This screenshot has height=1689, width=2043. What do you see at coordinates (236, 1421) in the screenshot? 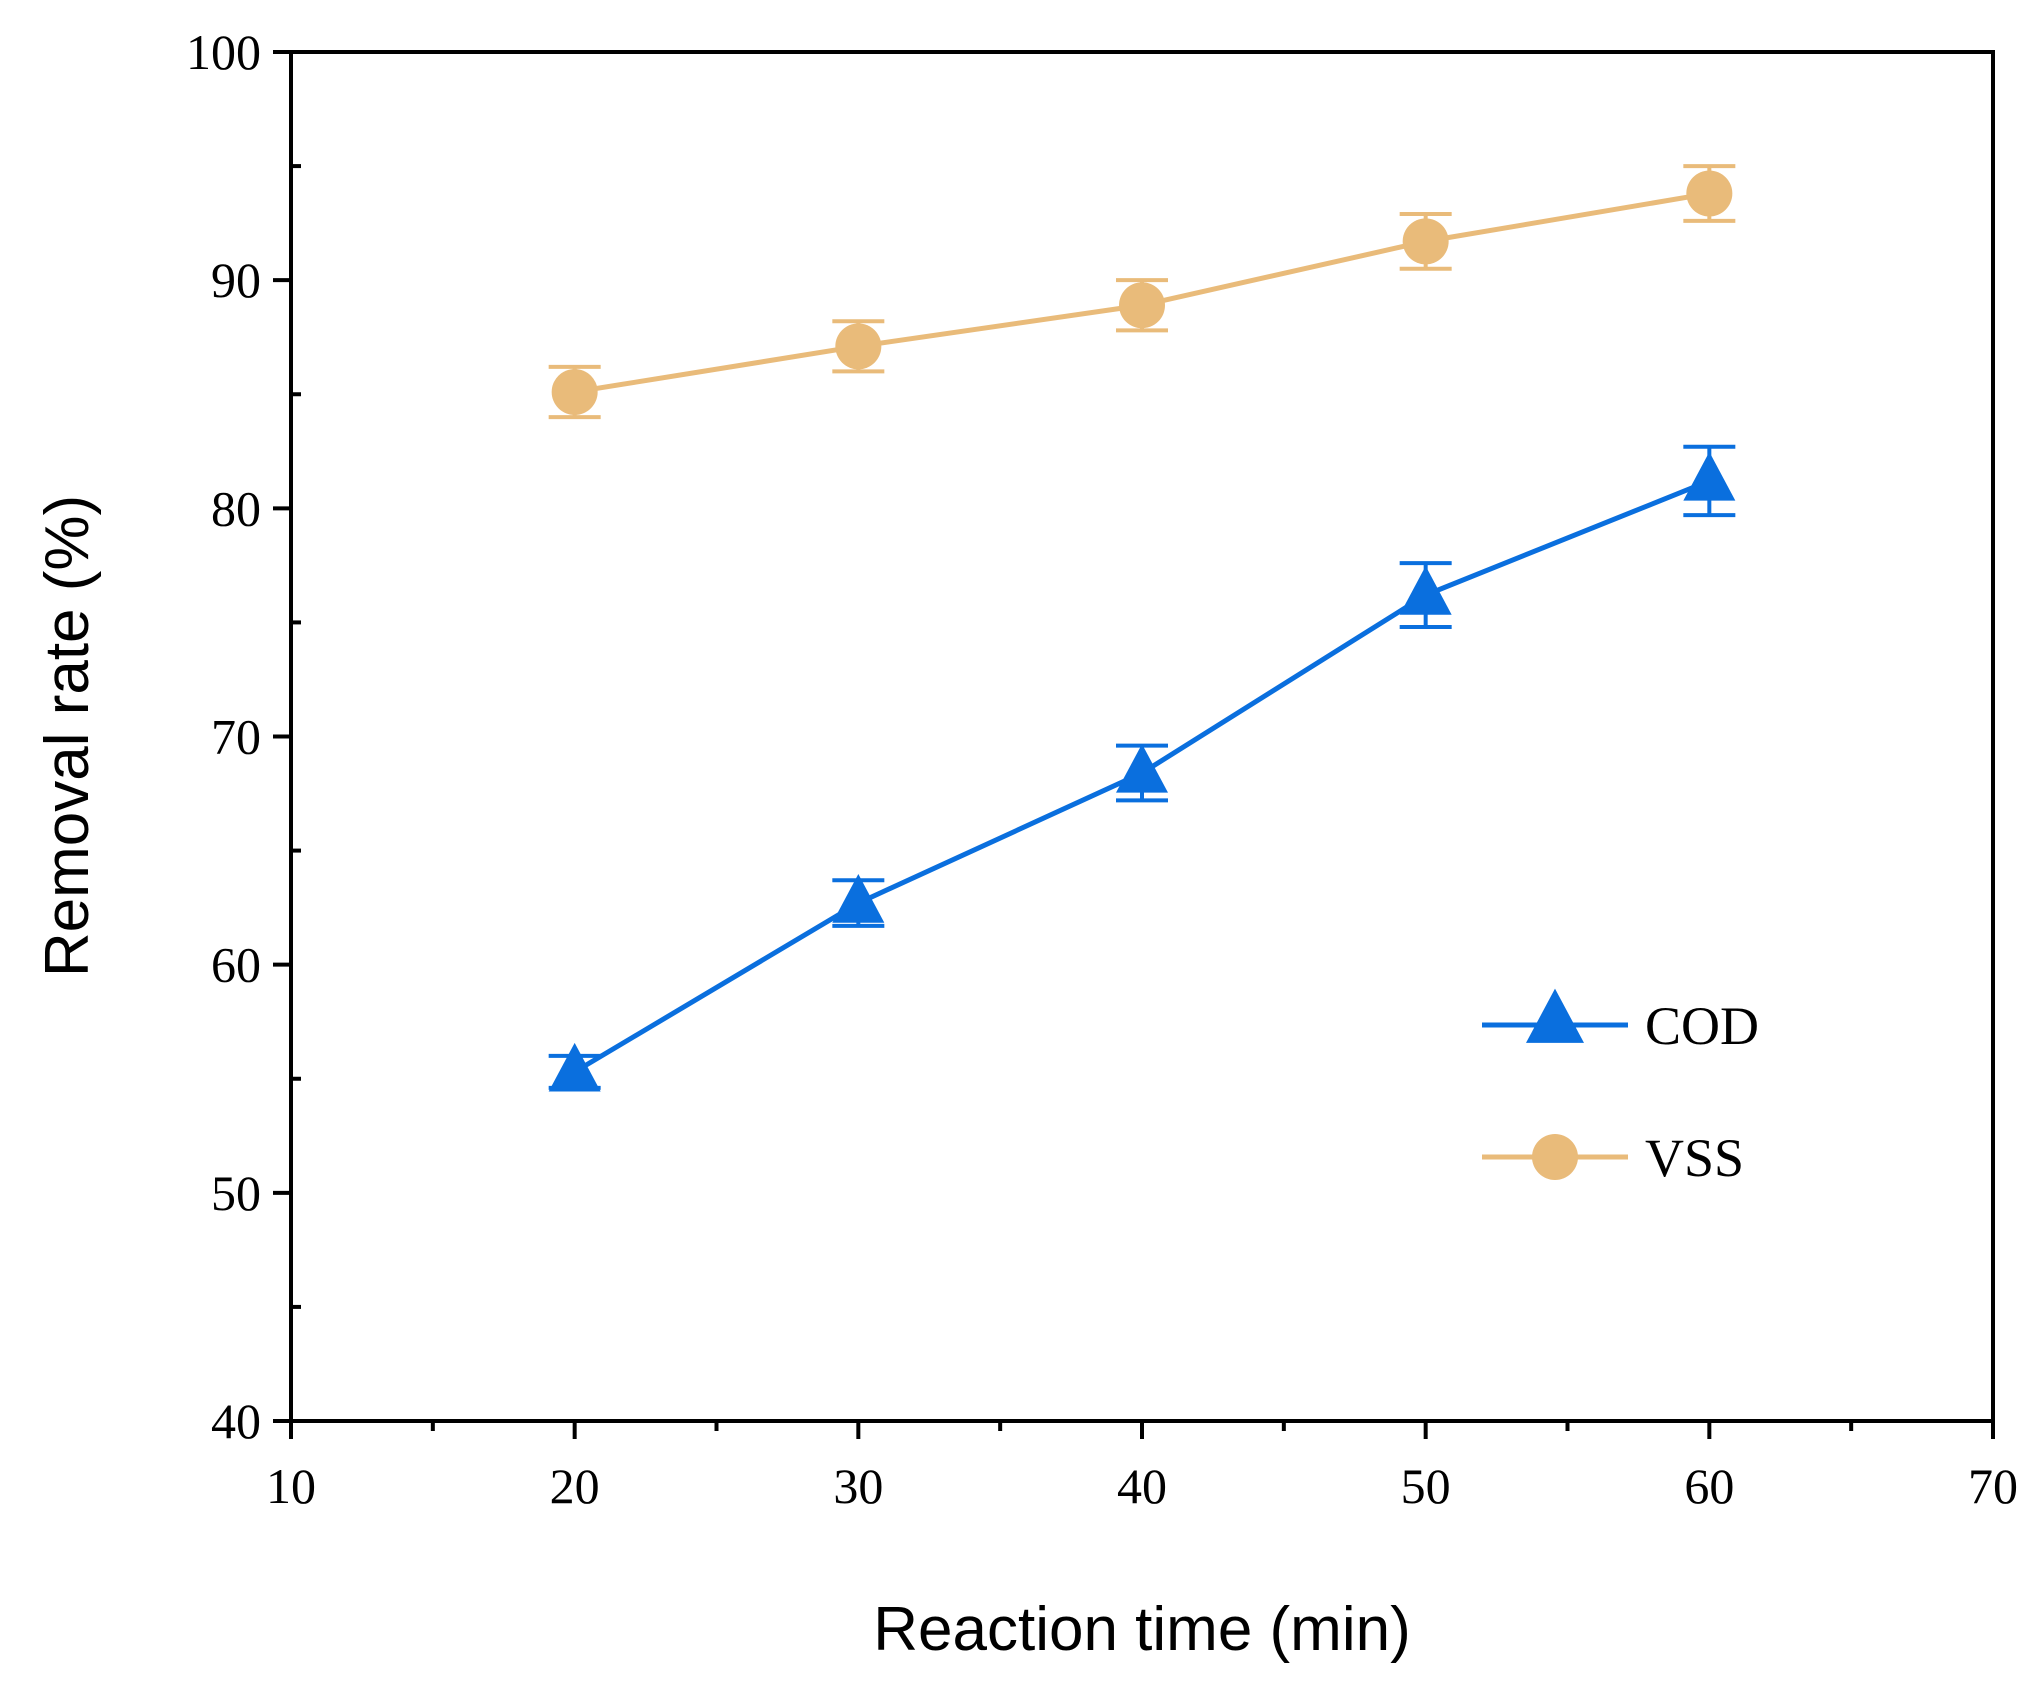
I see `y-tick-label: 40` at bounding box center [236, 1421].